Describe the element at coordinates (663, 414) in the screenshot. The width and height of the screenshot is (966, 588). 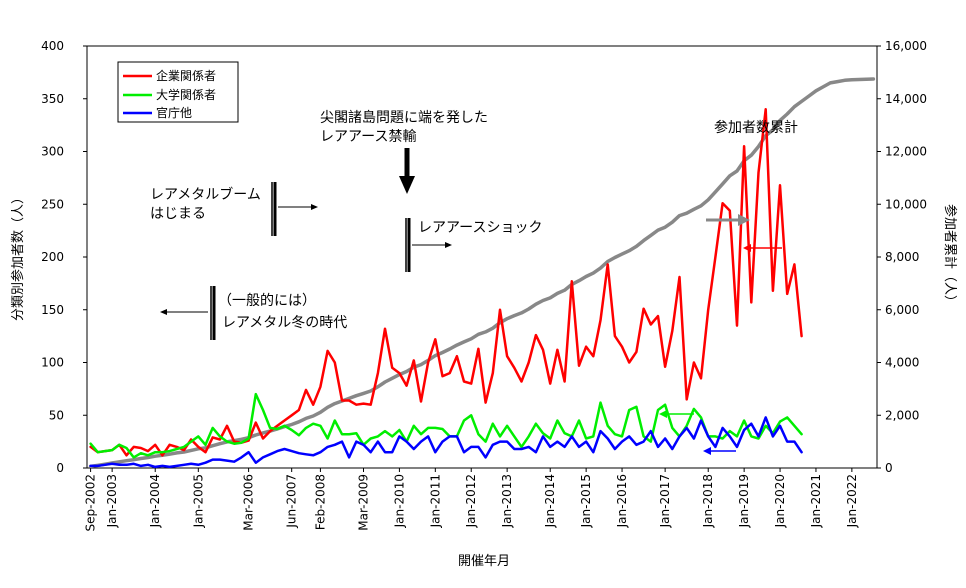
I see `green-arrow-head` at that location.